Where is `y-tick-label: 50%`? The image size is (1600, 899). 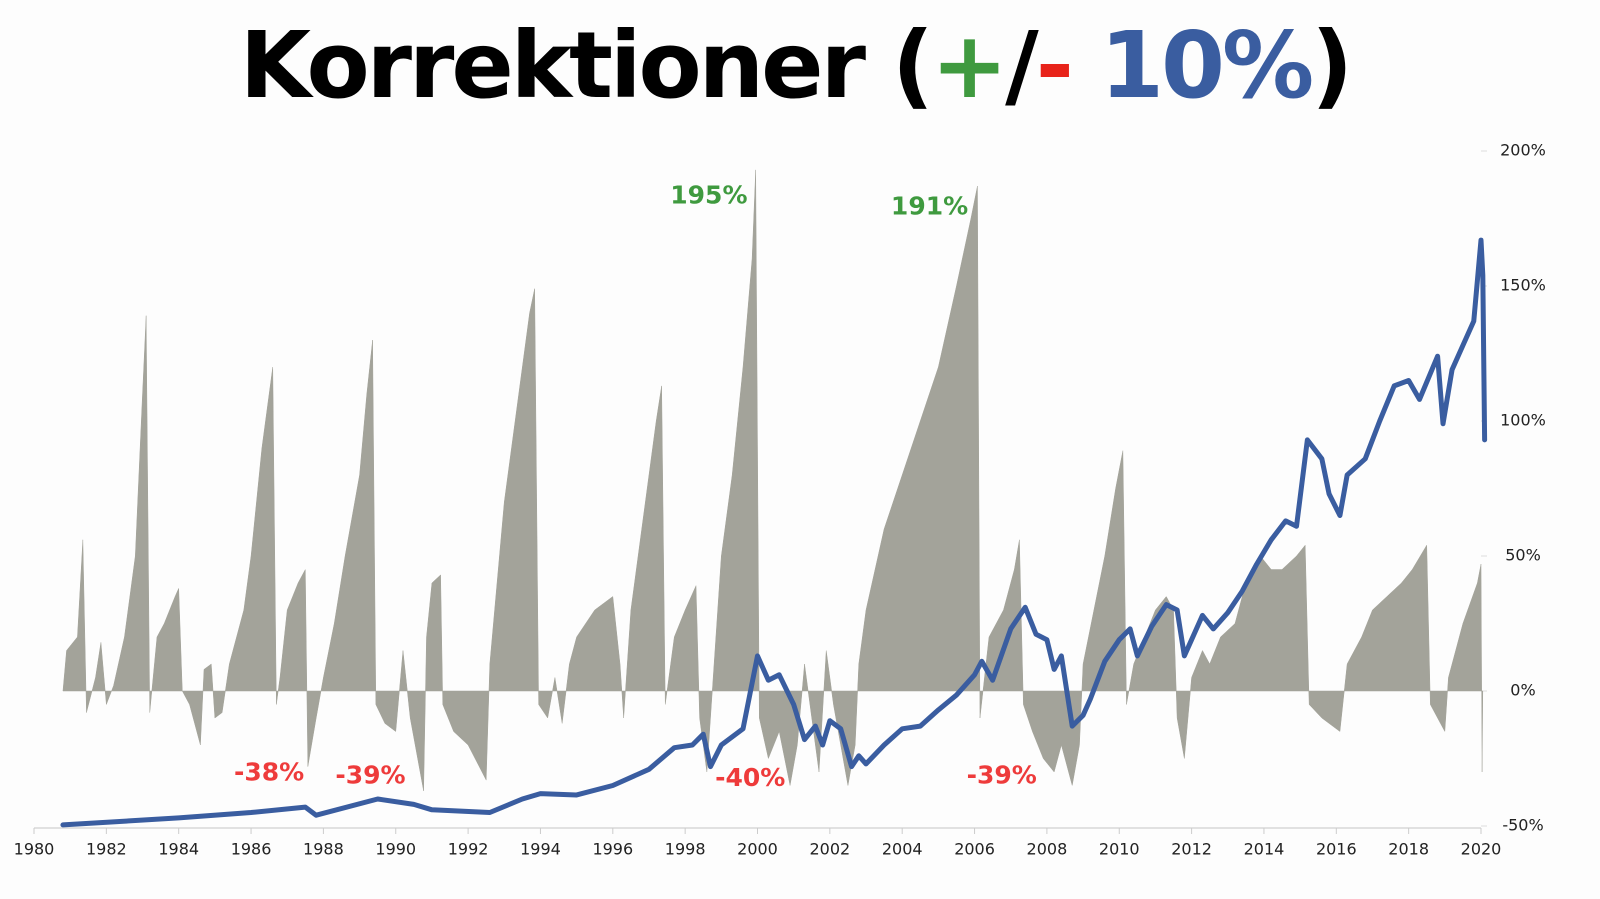 y-tick-label: 50% is located at coordinates (1523, 555).